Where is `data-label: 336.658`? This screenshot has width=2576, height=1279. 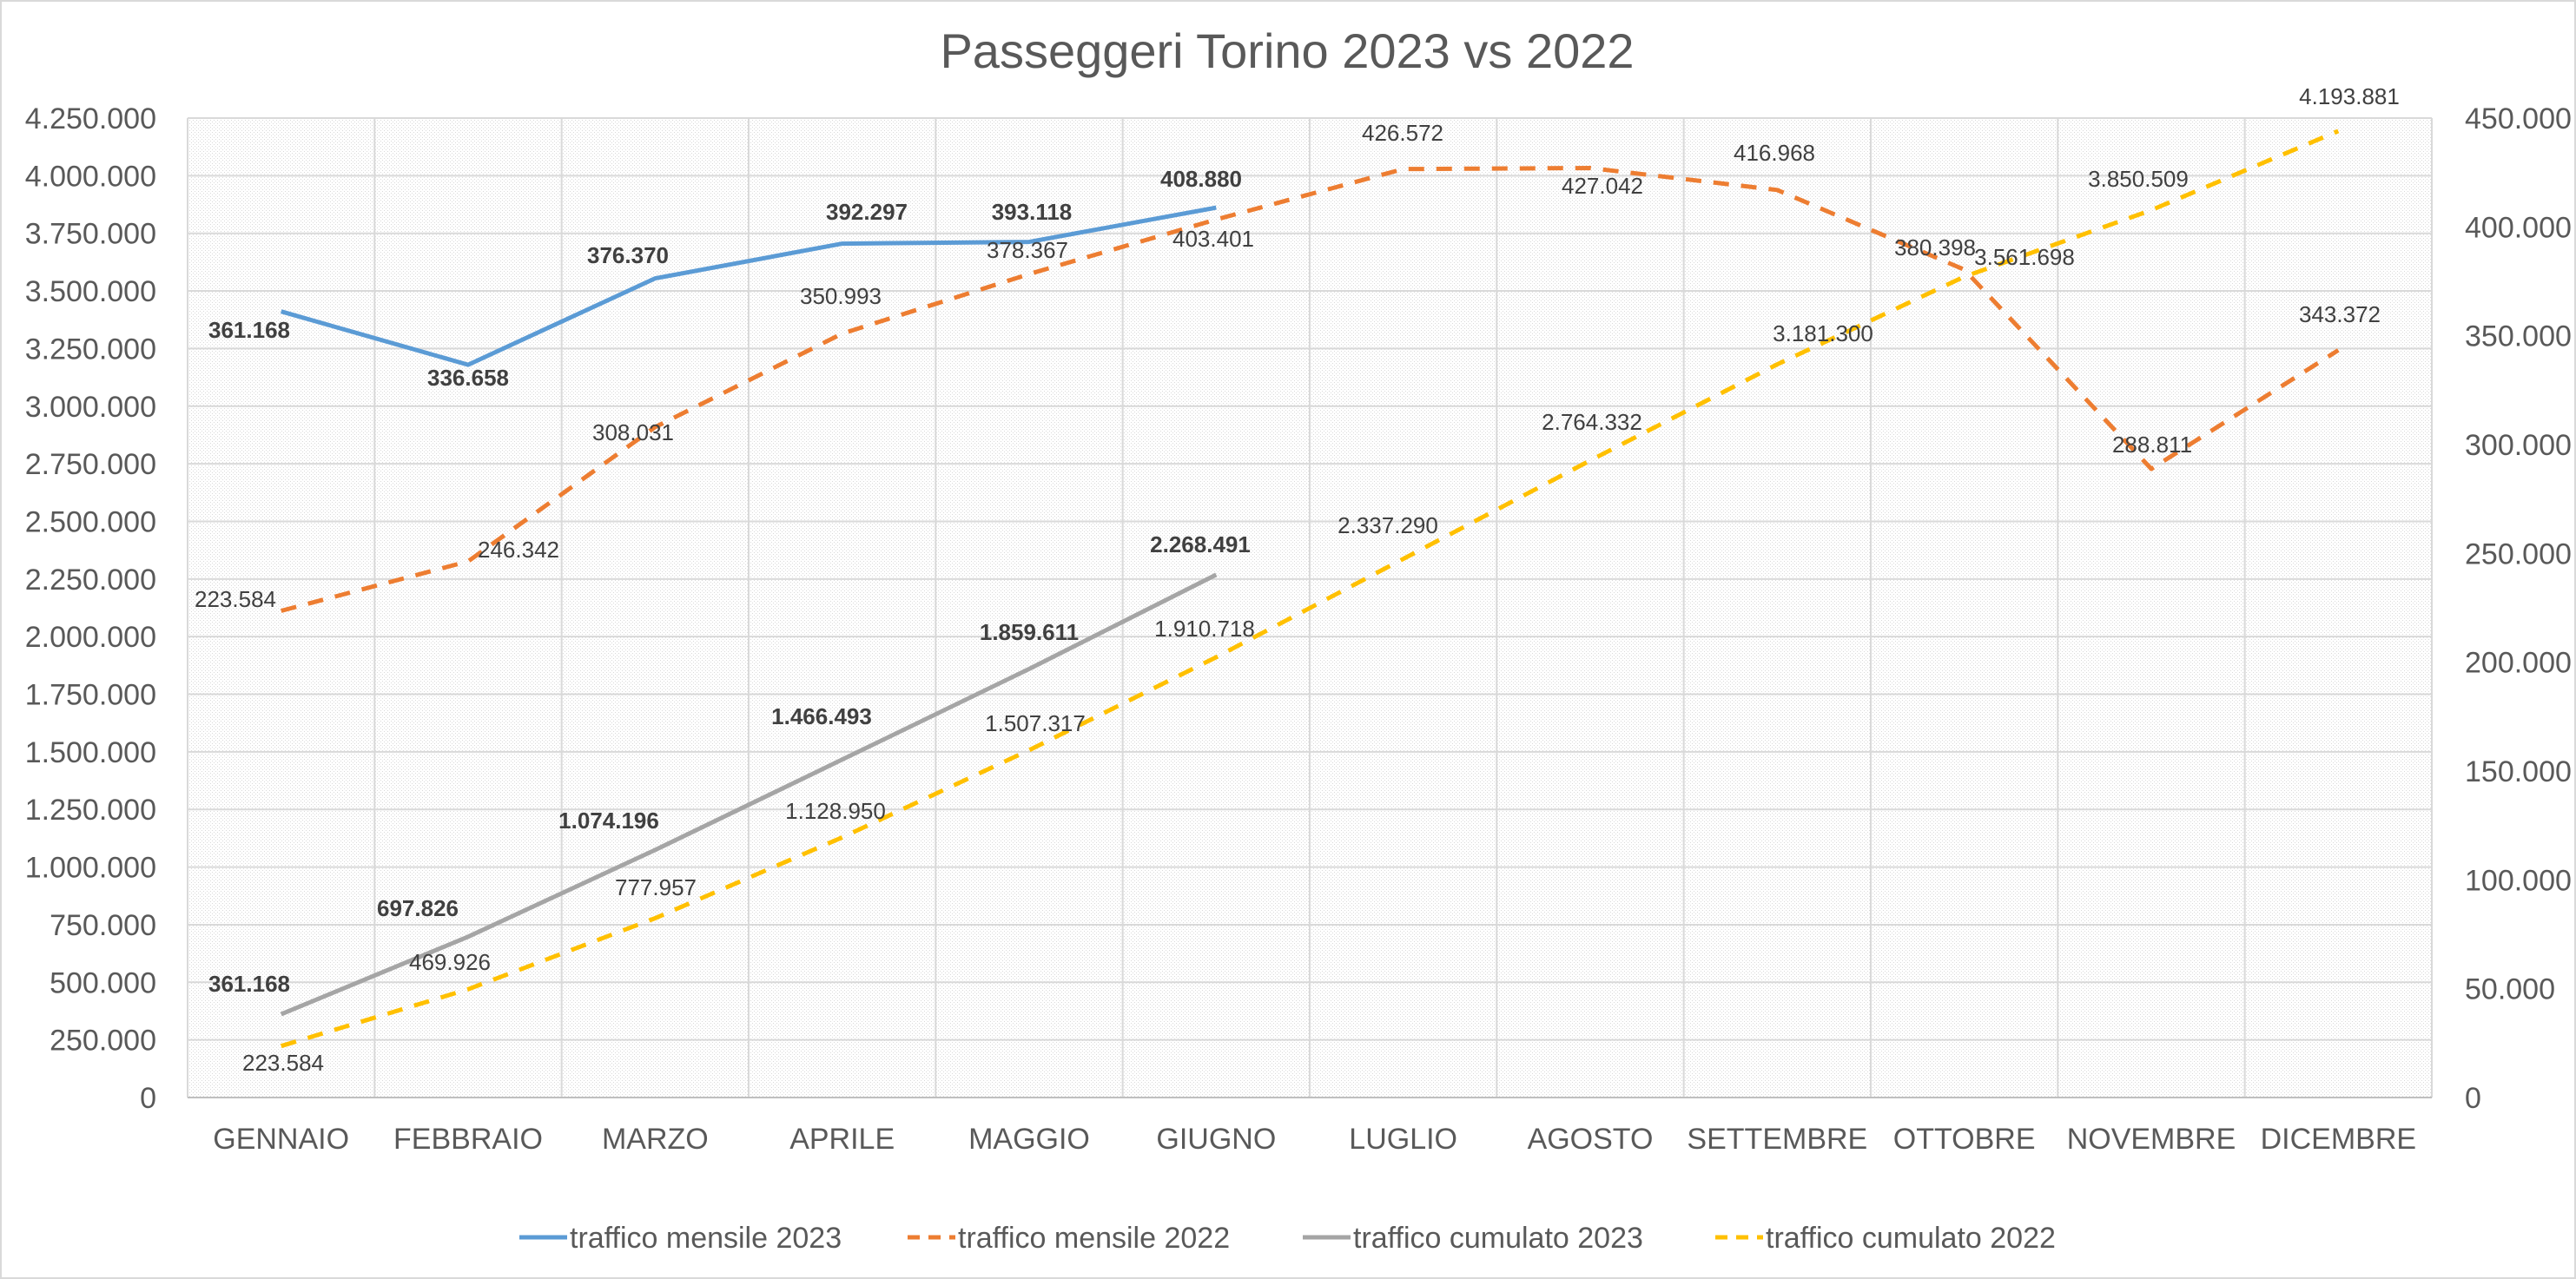
data-label: 336.658 is located at coordinates (468, 378).